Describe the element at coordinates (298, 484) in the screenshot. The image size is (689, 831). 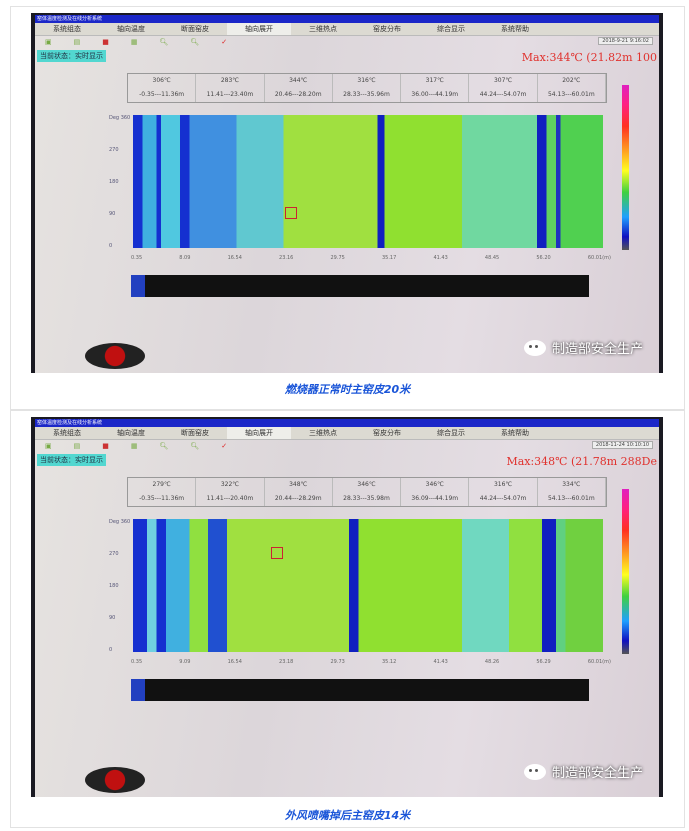
I see `segment-temp: 348℃` at that location.